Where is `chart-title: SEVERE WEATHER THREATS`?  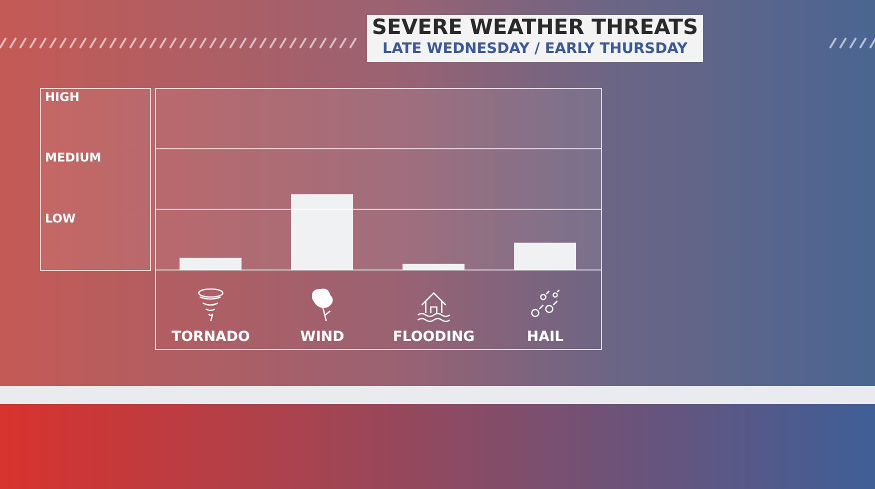 chart-title: SEVERE WEATHER THREATS is located at coordinates (535, 27).